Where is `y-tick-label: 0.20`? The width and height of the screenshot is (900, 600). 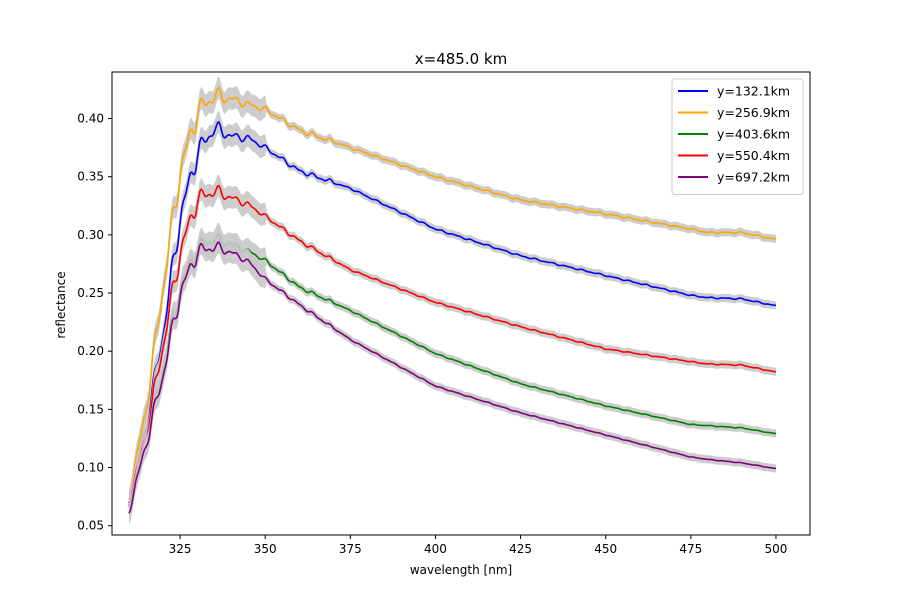 y-tick-label: 0.20 is located at coordinates (90, 351).